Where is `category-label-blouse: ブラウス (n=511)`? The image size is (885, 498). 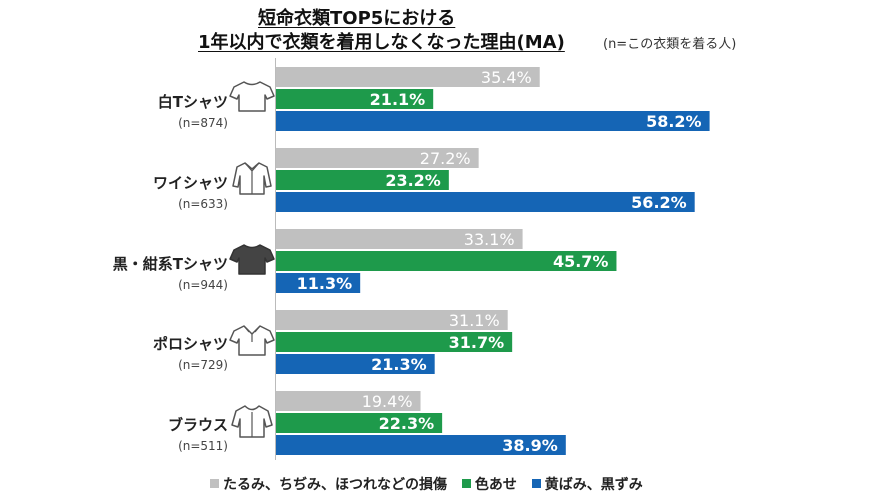 category-label-blouse: ブラウス (n=511) is located at coordinates (153, 433).